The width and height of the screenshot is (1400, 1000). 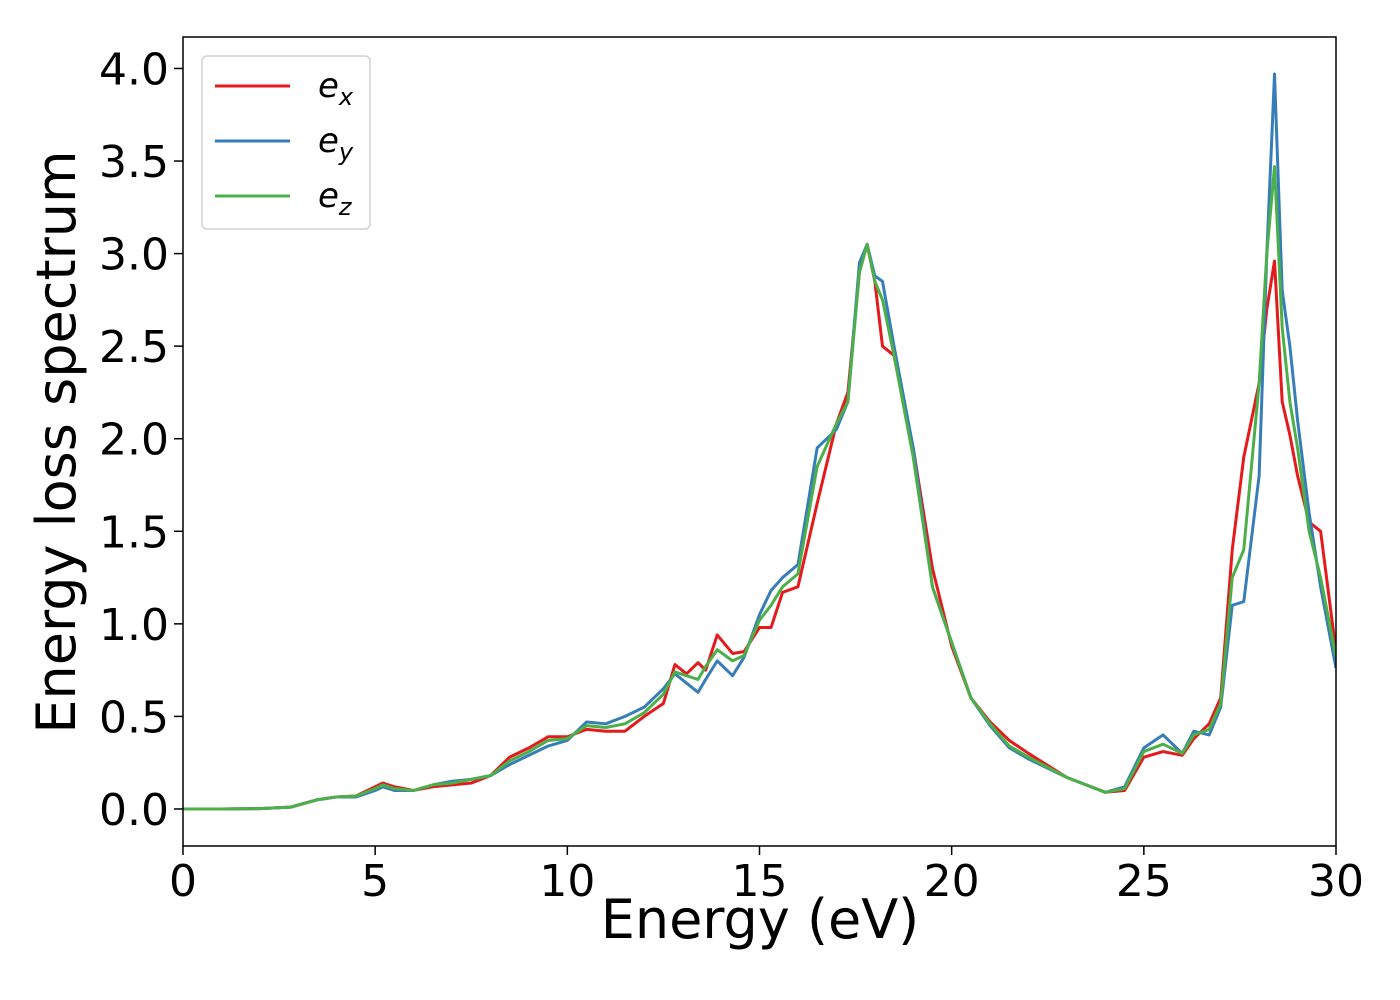 What do you see at coordinates (134, 440) in the screenshot?
I see `y-tick-label: 2.0` at bounding box center [134, 440].